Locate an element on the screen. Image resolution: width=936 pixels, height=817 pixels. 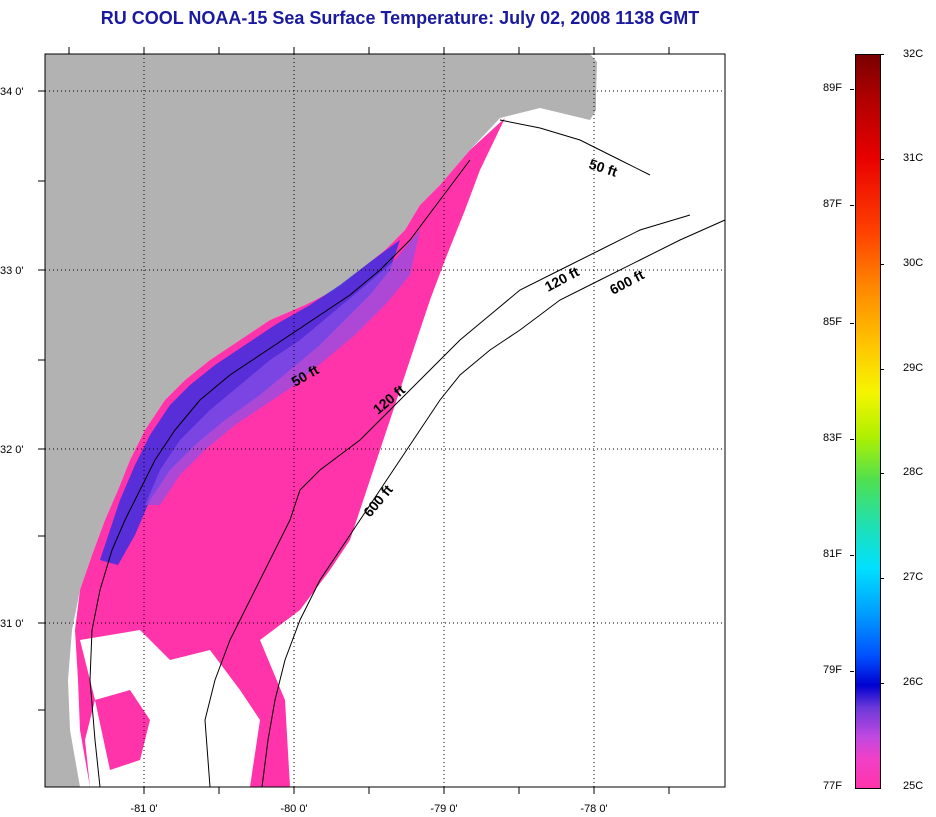
cb-label-77f: 77F is located at coordinates (832, 786).